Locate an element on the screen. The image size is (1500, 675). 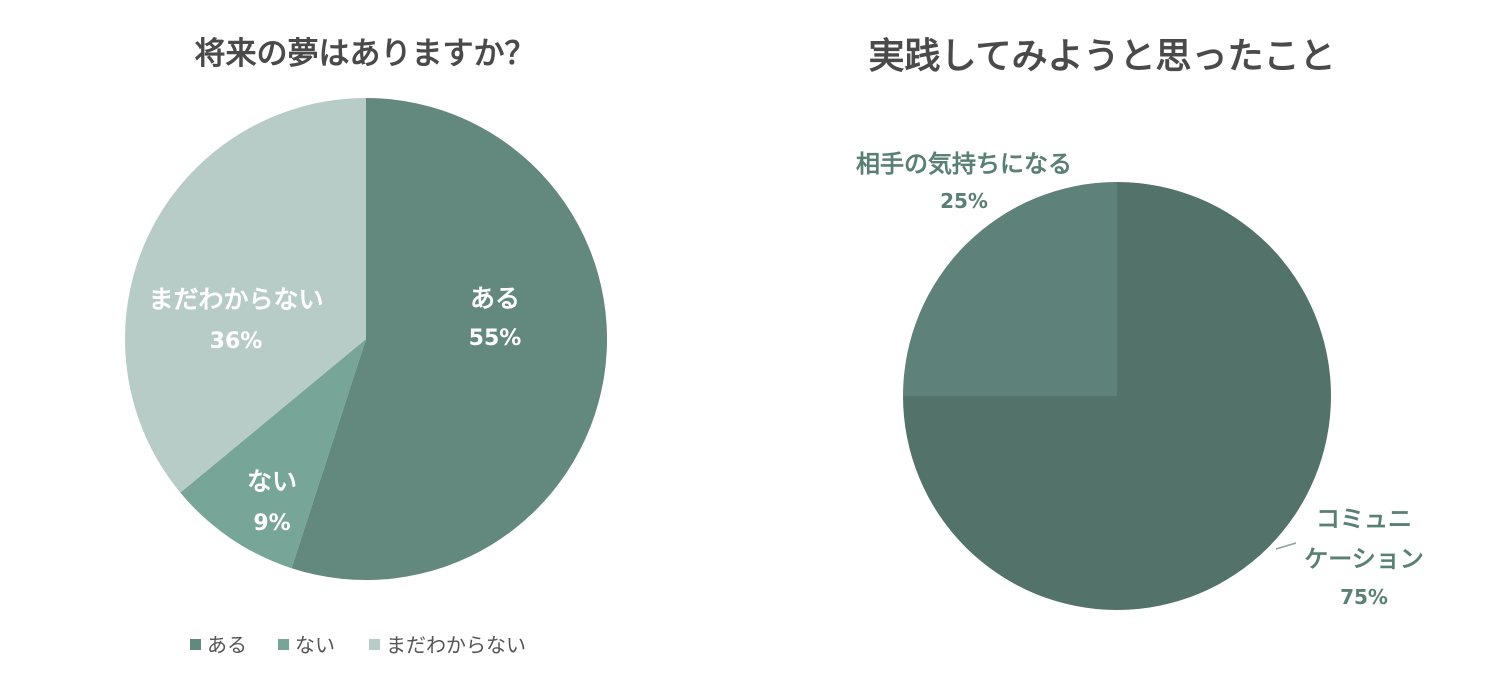
chart-practice-slice-label-aite: 相手の気持ちになる 25% is located at coordinates (964, 181).